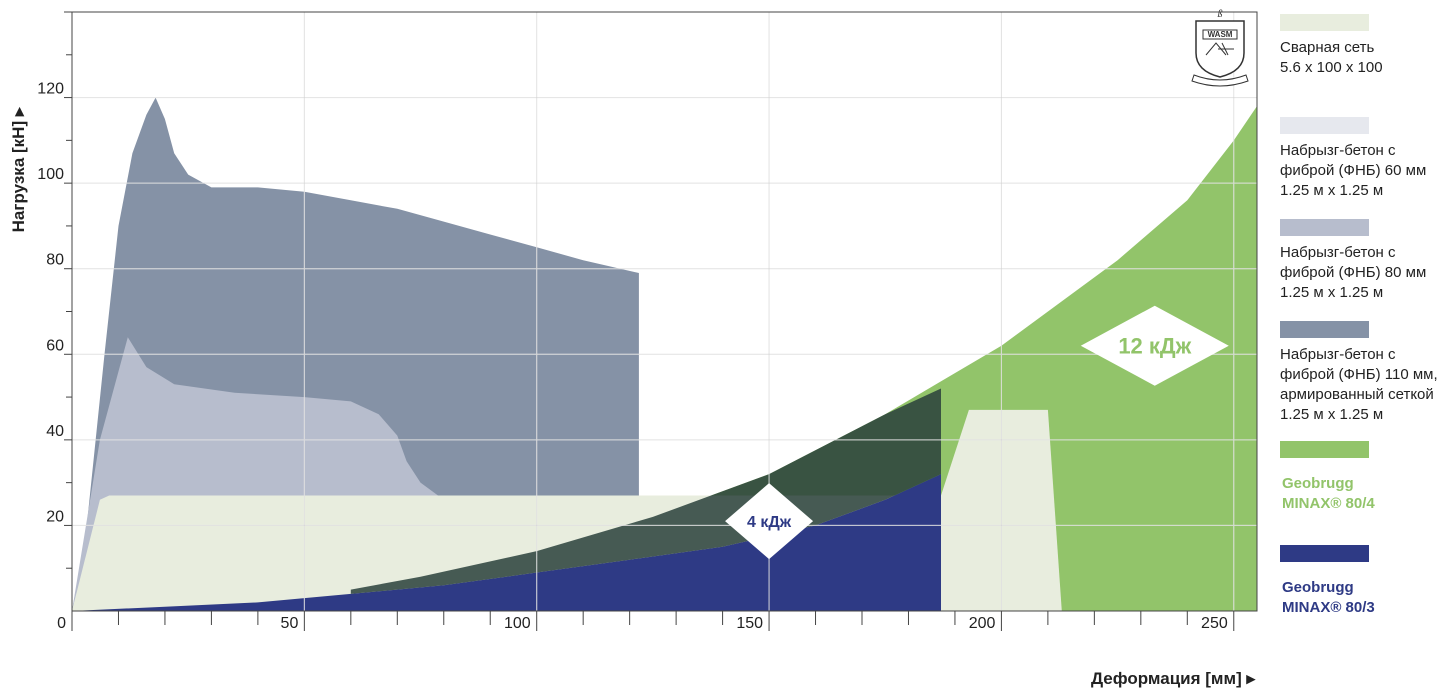 The image size is (1452, 693). What do you see at coordinates (1214, 623) in the screenshot?
I see `x-tick-label: 250` at bounding box center [1214, 623].